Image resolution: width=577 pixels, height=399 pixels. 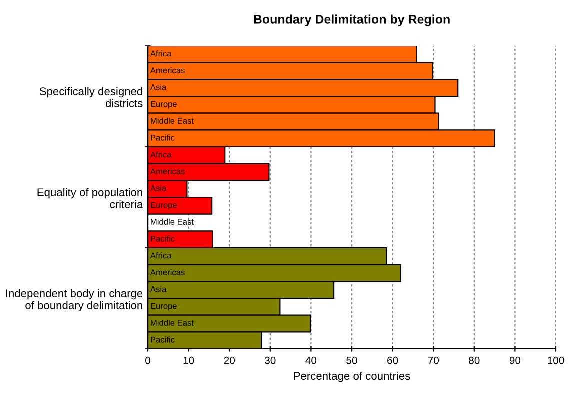 I want to click on x-tick-label: 90, so click(x=515, y=360).